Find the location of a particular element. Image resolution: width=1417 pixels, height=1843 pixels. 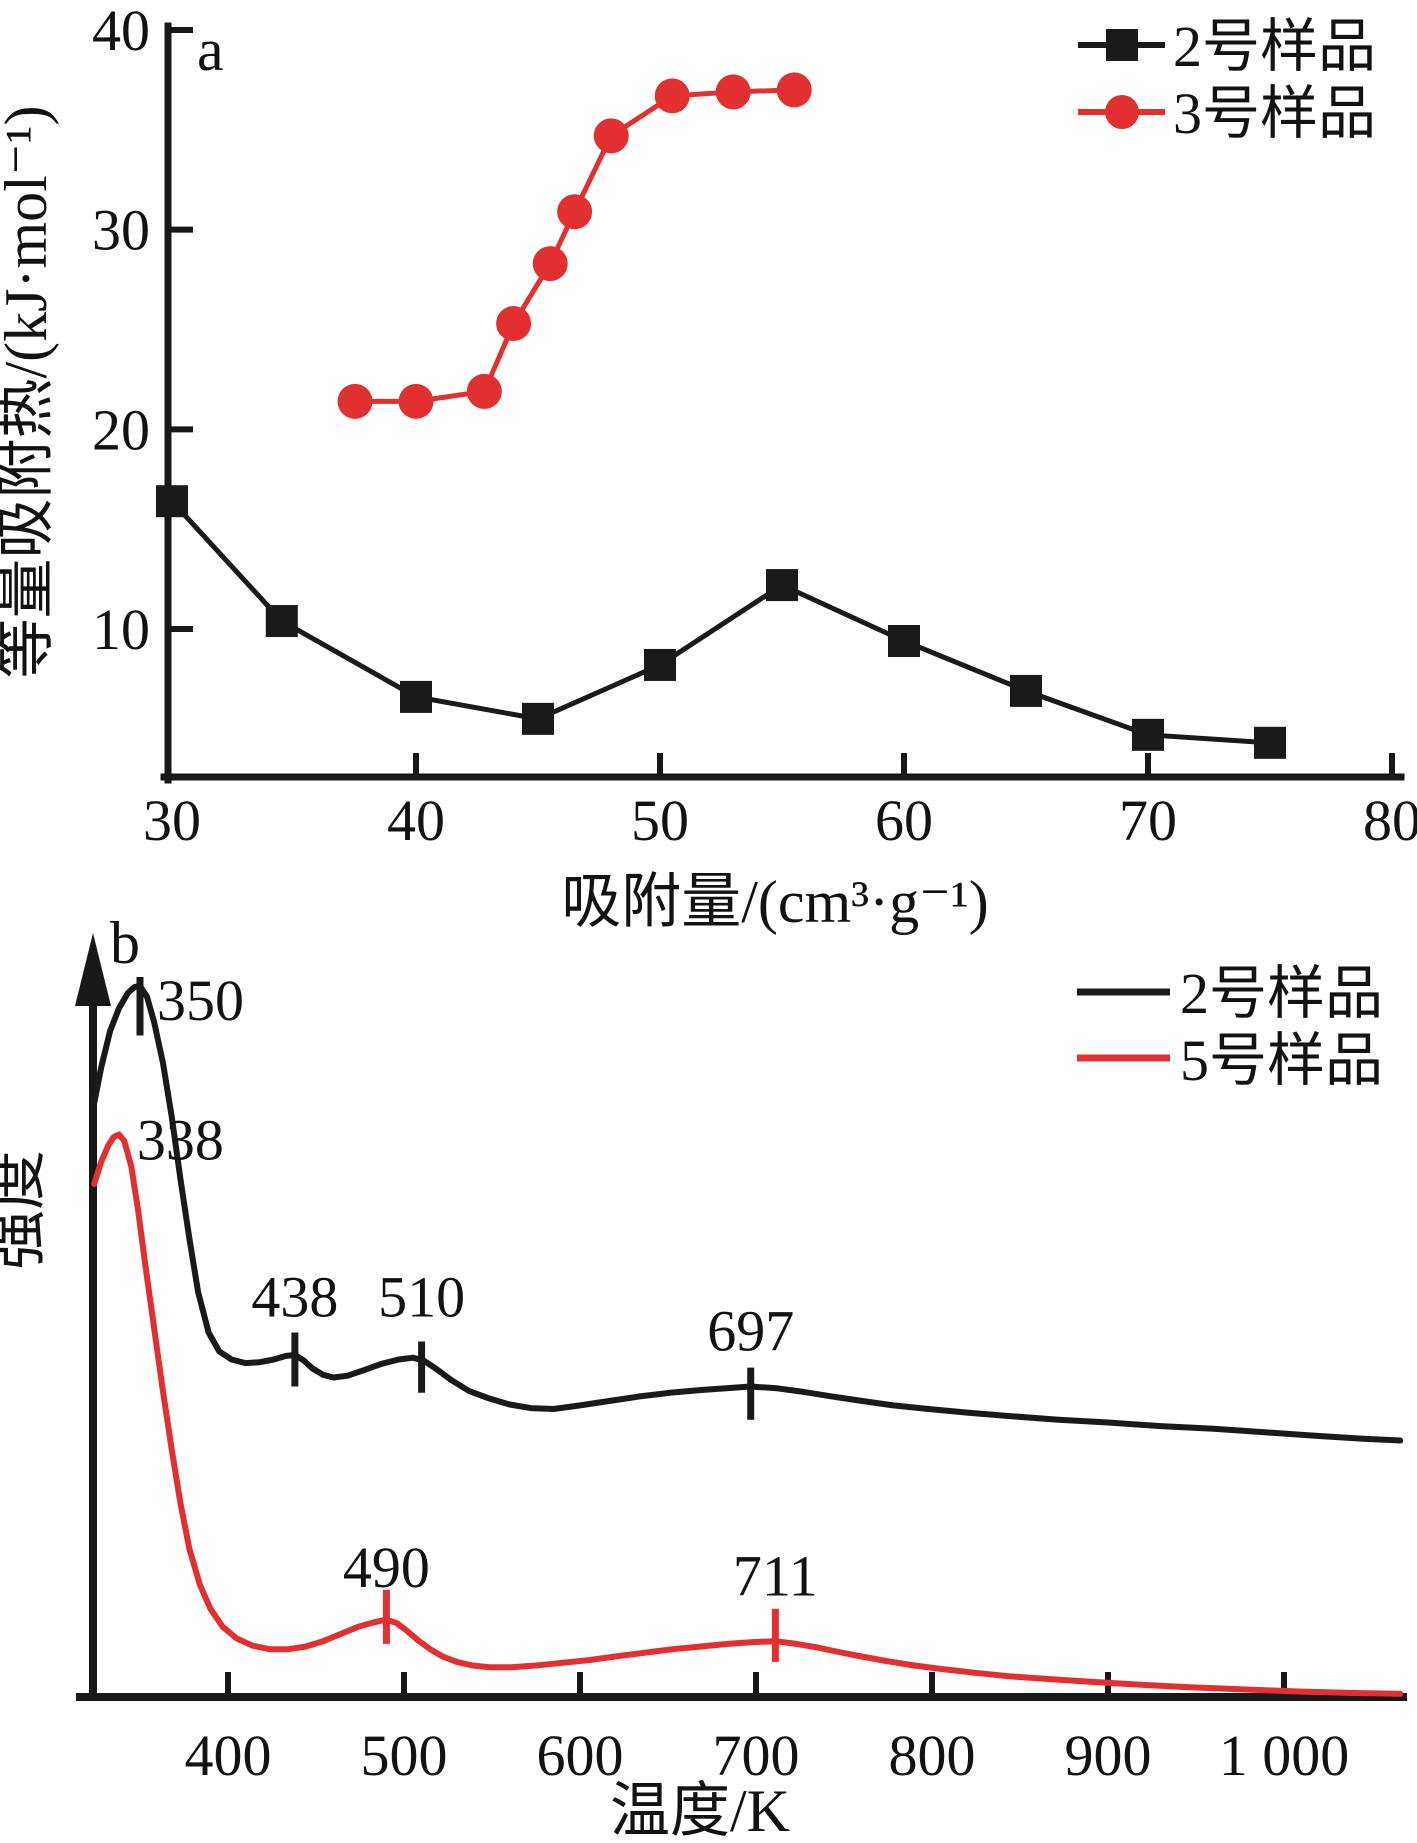

b-x-tick-label: 800 is located at coordinates (932, 1755).